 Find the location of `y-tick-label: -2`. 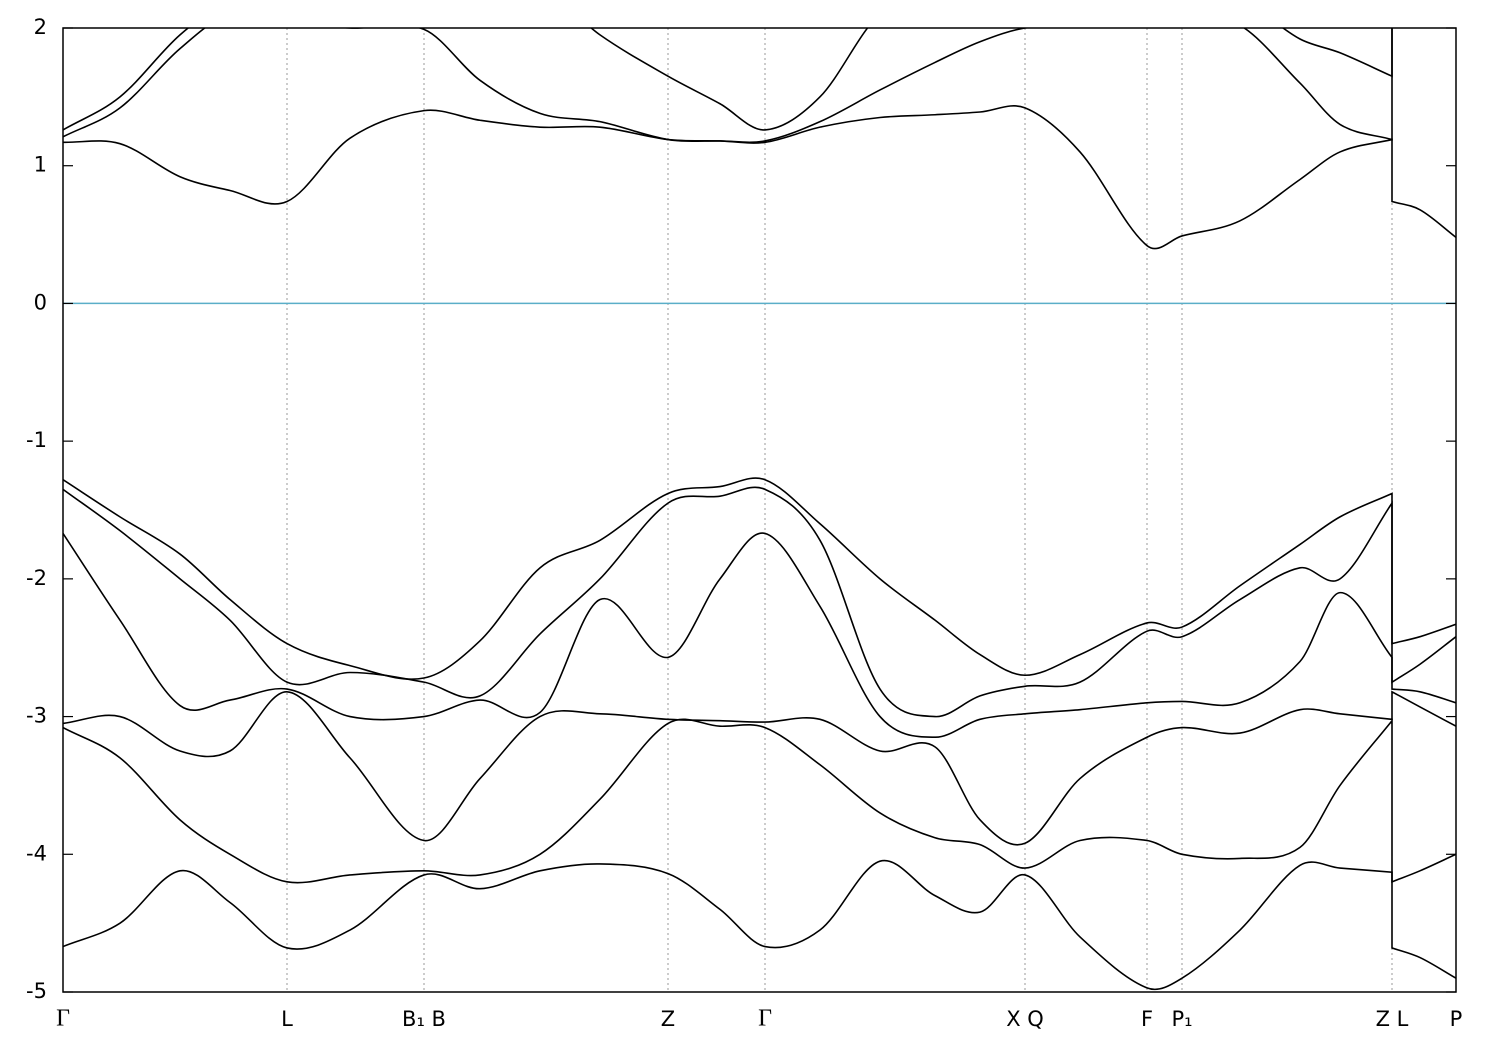

y-tick-label: -2 is located at coordinates (36, 578).